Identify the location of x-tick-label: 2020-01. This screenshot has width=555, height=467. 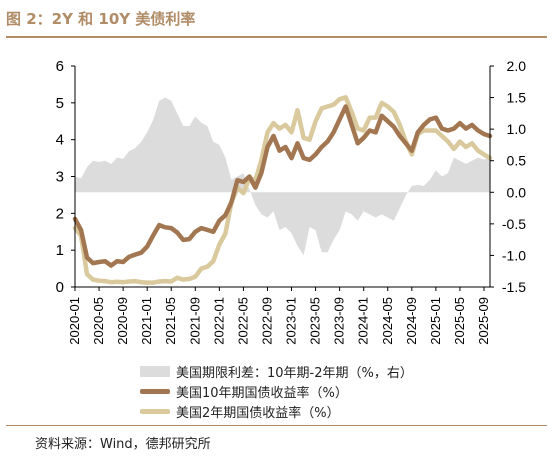
(74, 321).